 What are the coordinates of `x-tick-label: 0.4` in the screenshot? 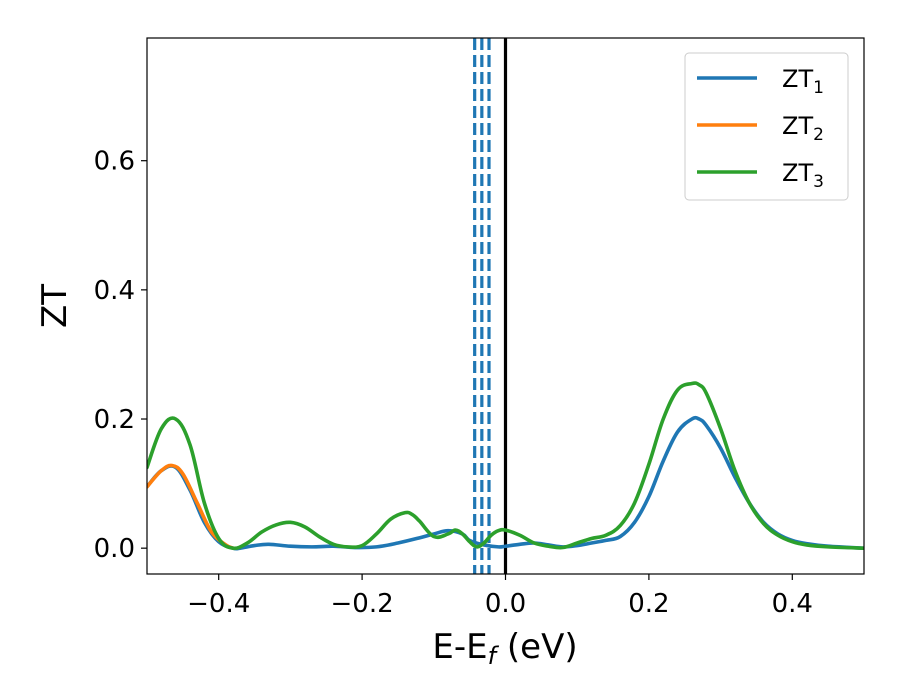 It's located at (792, 604).